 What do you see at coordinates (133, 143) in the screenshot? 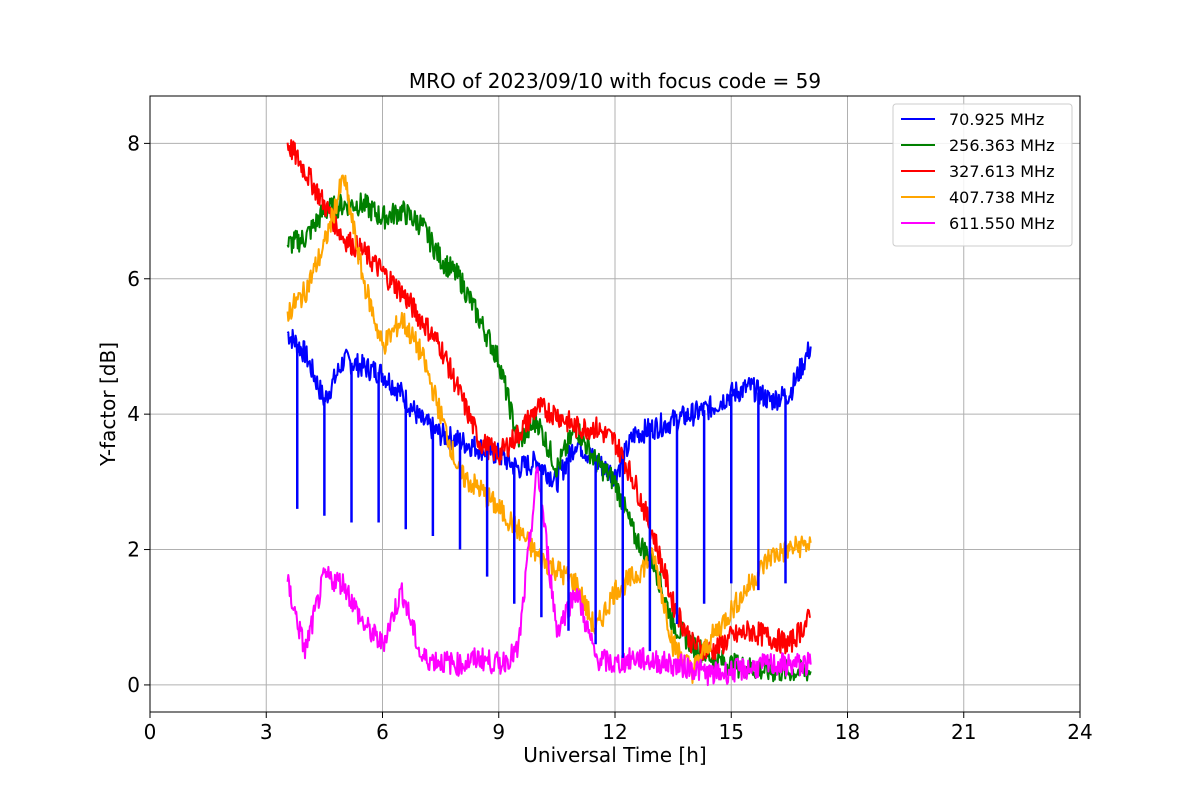
I see `y-tick-label: 8` at bounding box center [133, 143].